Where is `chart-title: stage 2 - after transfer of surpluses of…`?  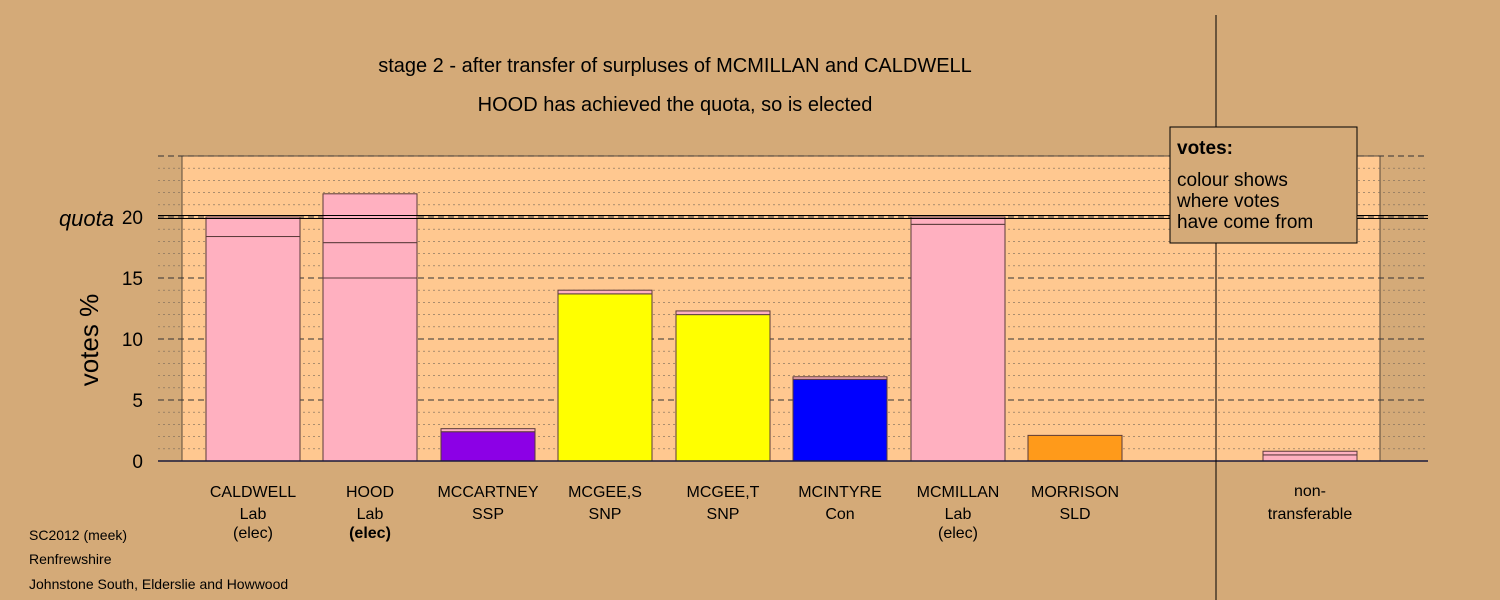 chart-title: stage 2 - after transfer of surpluses of… is located at coordinates (675, 66).